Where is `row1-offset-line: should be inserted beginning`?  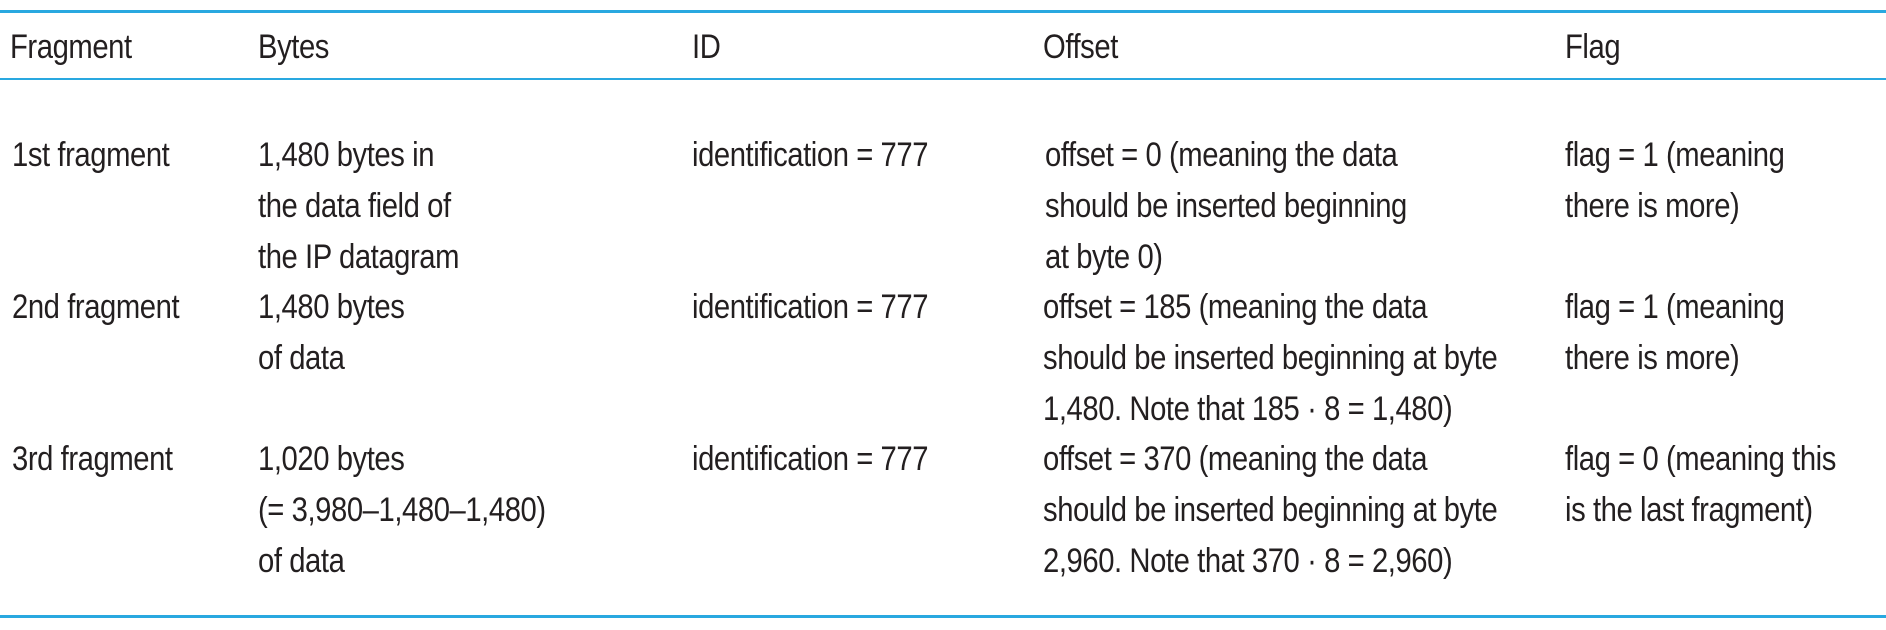 row1-offset-line: should be inserted beginning is located at coordinates (1226, 206).